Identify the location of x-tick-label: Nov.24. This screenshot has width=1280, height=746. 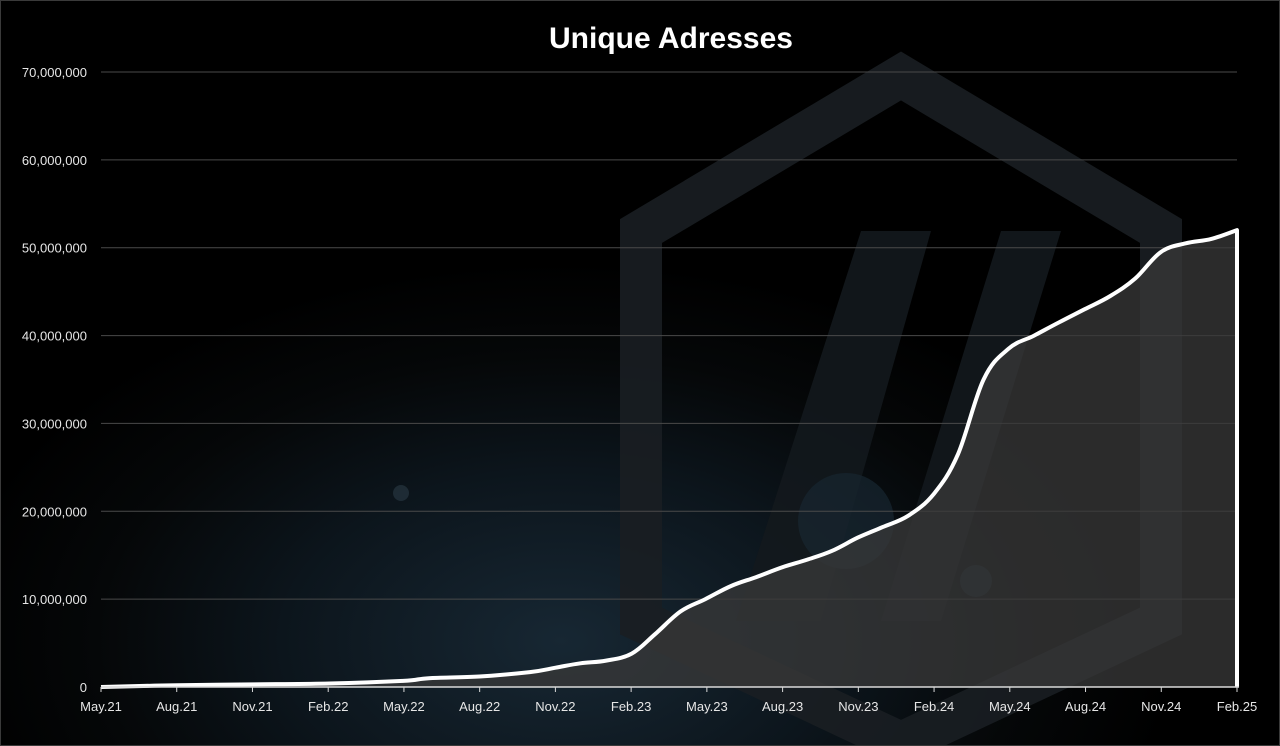
(1161, 706).